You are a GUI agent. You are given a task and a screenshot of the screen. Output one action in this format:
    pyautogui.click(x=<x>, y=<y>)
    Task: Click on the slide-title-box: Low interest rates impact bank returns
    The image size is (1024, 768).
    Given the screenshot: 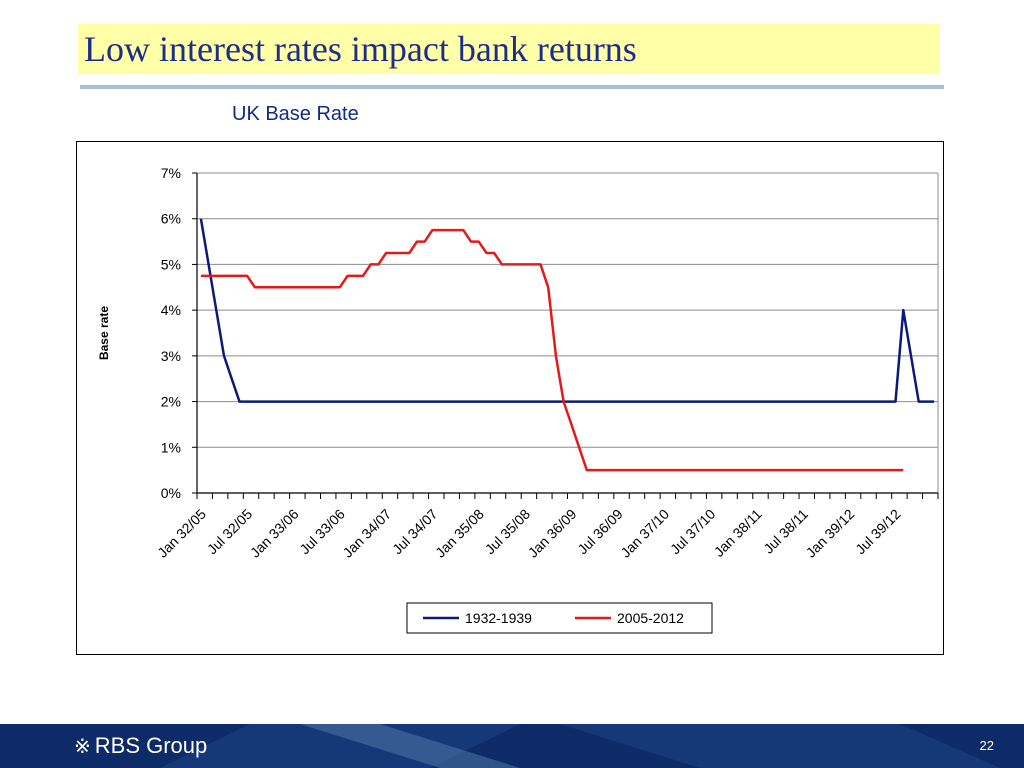 What is the action you would take?
    pyautogui.click(x=509, y=49)
    